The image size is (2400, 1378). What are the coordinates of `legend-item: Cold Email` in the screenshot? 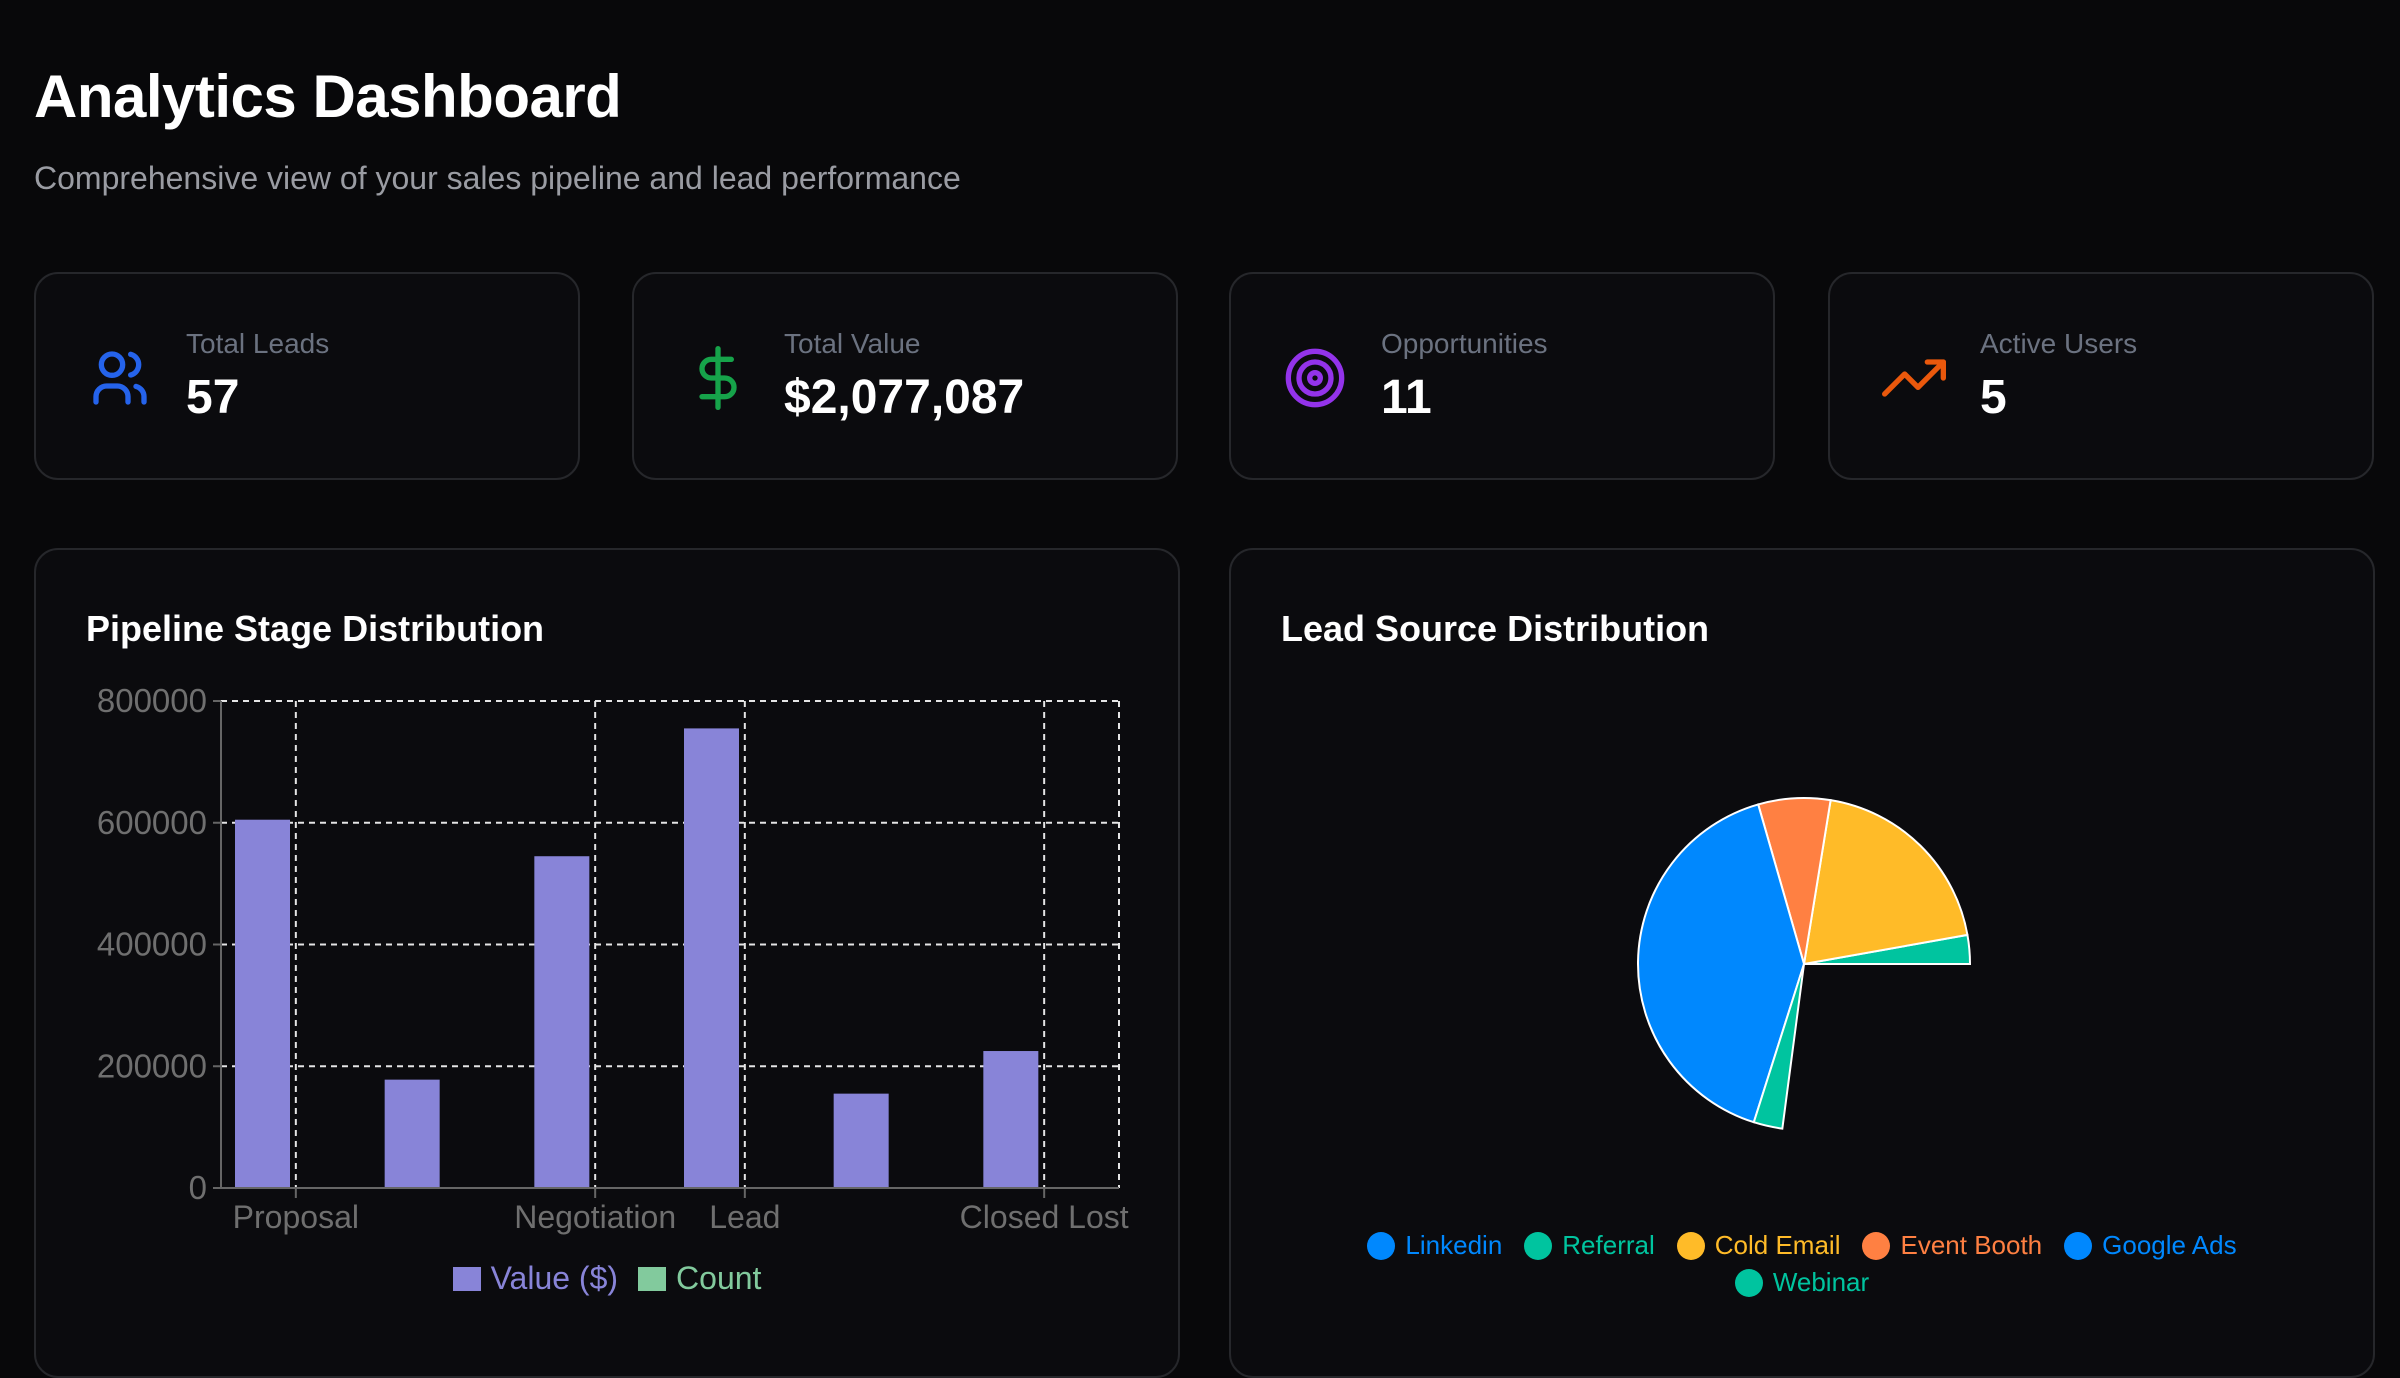 It's located at (1758, 1245).